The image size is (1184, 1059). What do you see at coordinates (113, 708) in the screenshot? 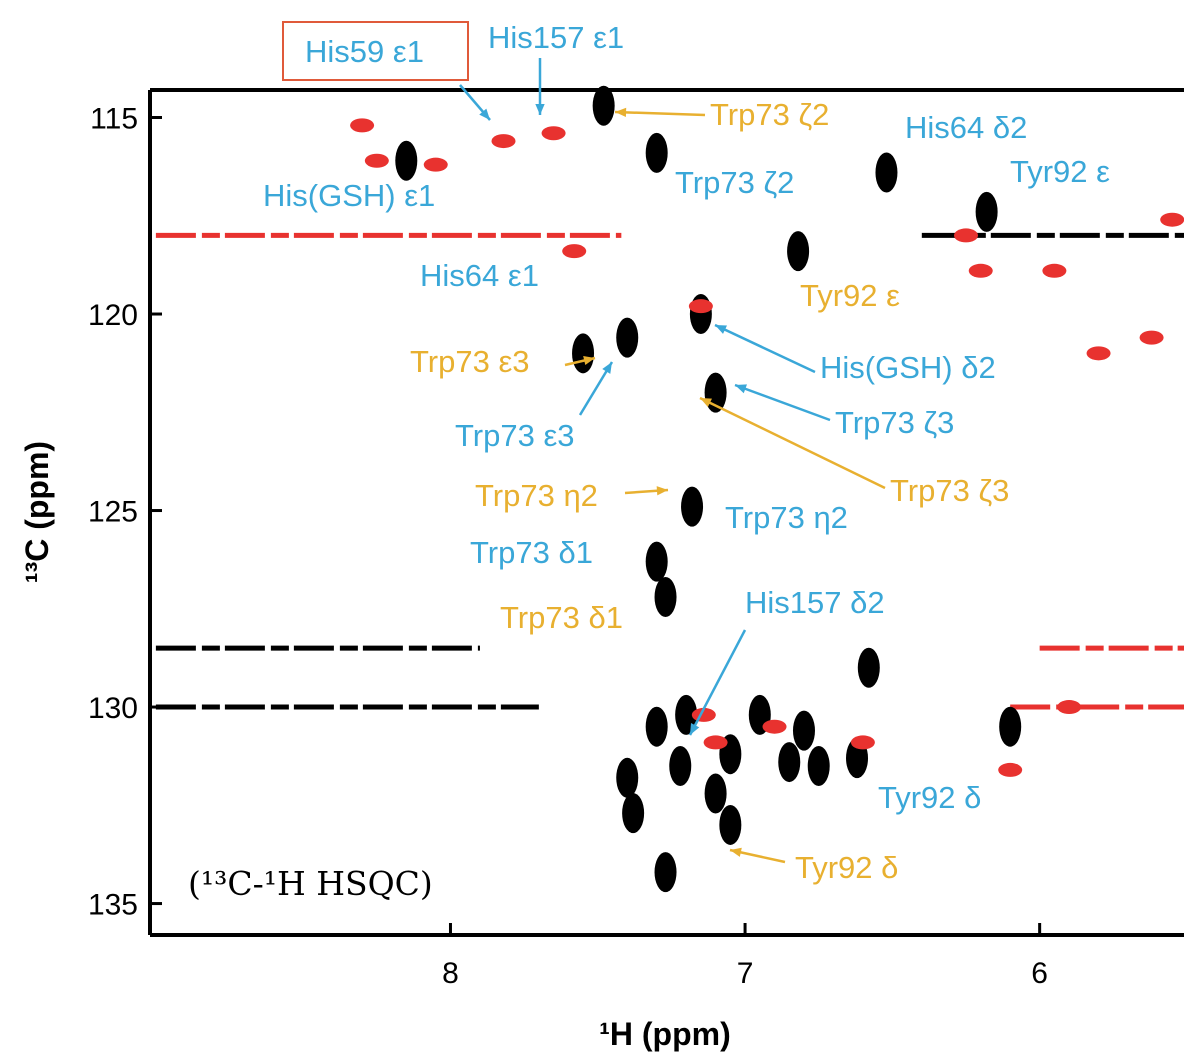
I see `y-tick-label: 130` at bounding box center [113, 708].